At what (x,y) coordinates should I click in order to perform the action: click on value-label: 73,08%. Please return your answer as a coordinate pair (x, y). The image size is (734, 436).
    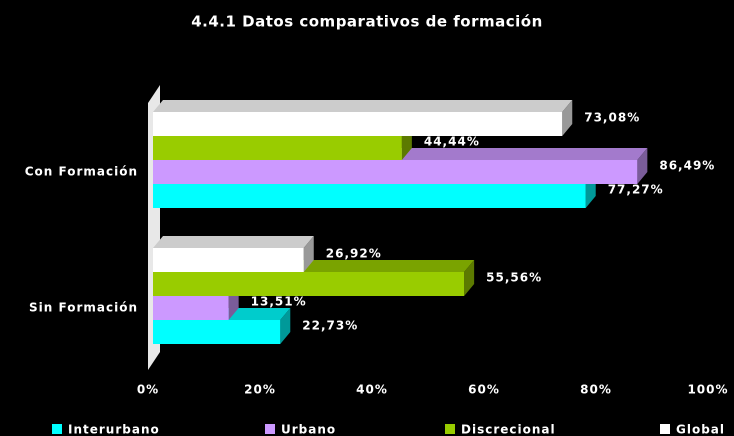
    Looking at the image, I should click on (612, 118).